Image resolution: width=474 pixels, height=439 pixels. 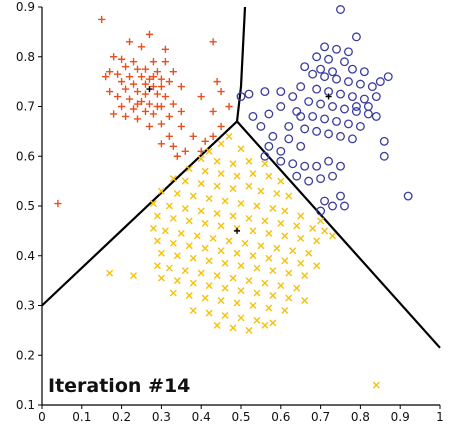 What do you see at coordinates (25, 7) in the screenshot?
I see `y-tick-label: 0.9` at bounding box center [25, 7].